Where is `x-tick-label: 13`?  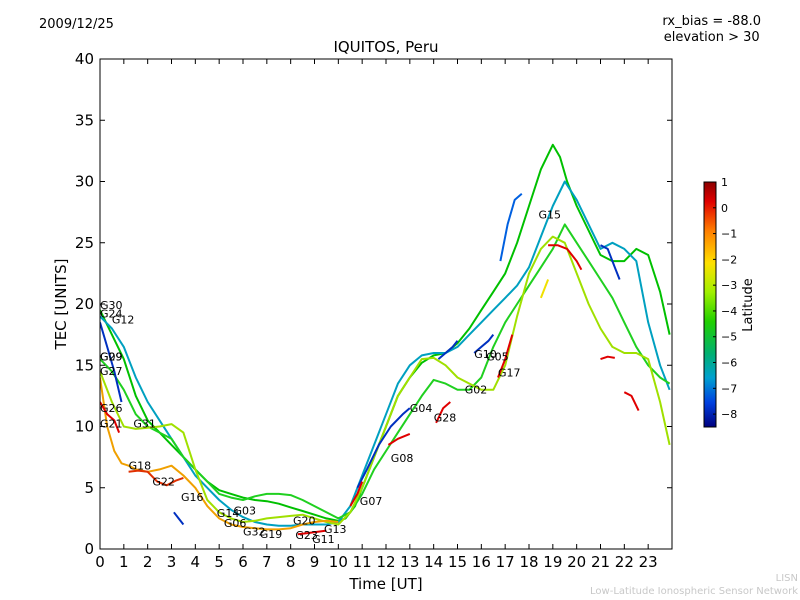 x-tick-label: 13 is located at coordinates (409, 562).